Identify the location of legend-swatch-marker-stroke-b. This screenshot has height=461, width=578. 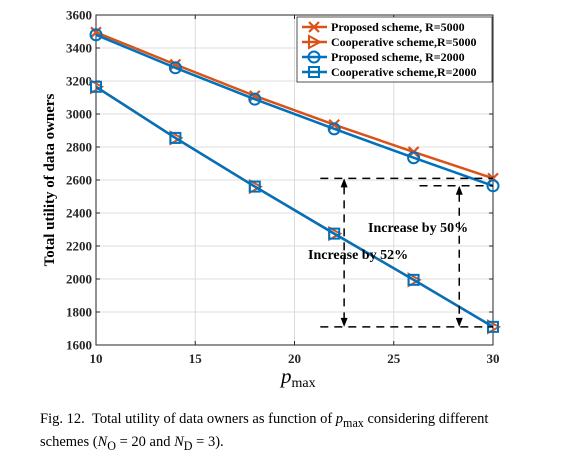
(314, 27).